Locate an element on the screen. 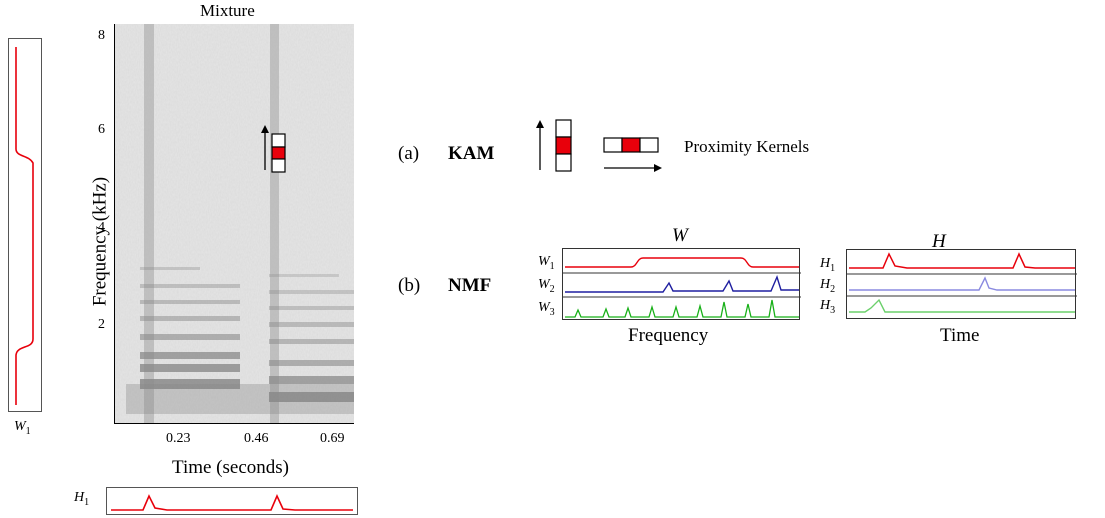 The image size is (1105, 518). xtick-0.69: 0.69 is located at coordinates (332, 438).